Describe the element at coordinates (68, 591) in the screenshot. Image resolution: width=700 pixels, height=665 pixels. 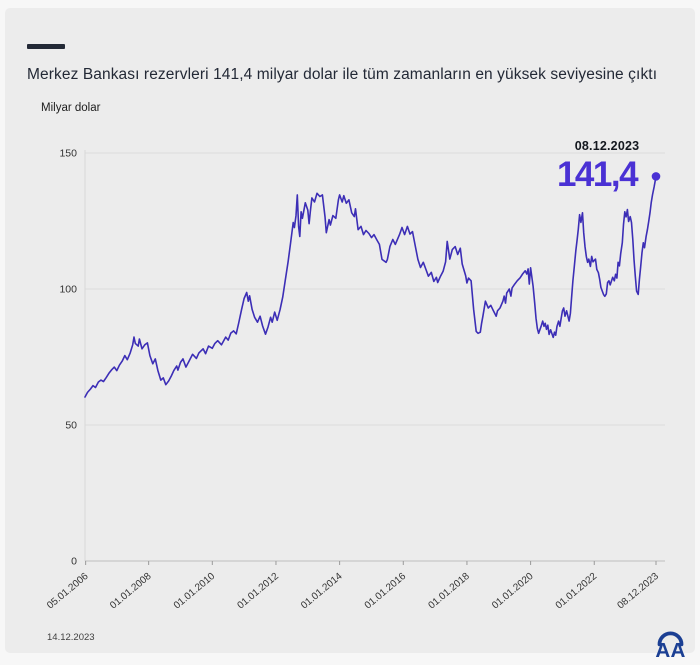
I see `svg-text: 05.01.2006` at that location.